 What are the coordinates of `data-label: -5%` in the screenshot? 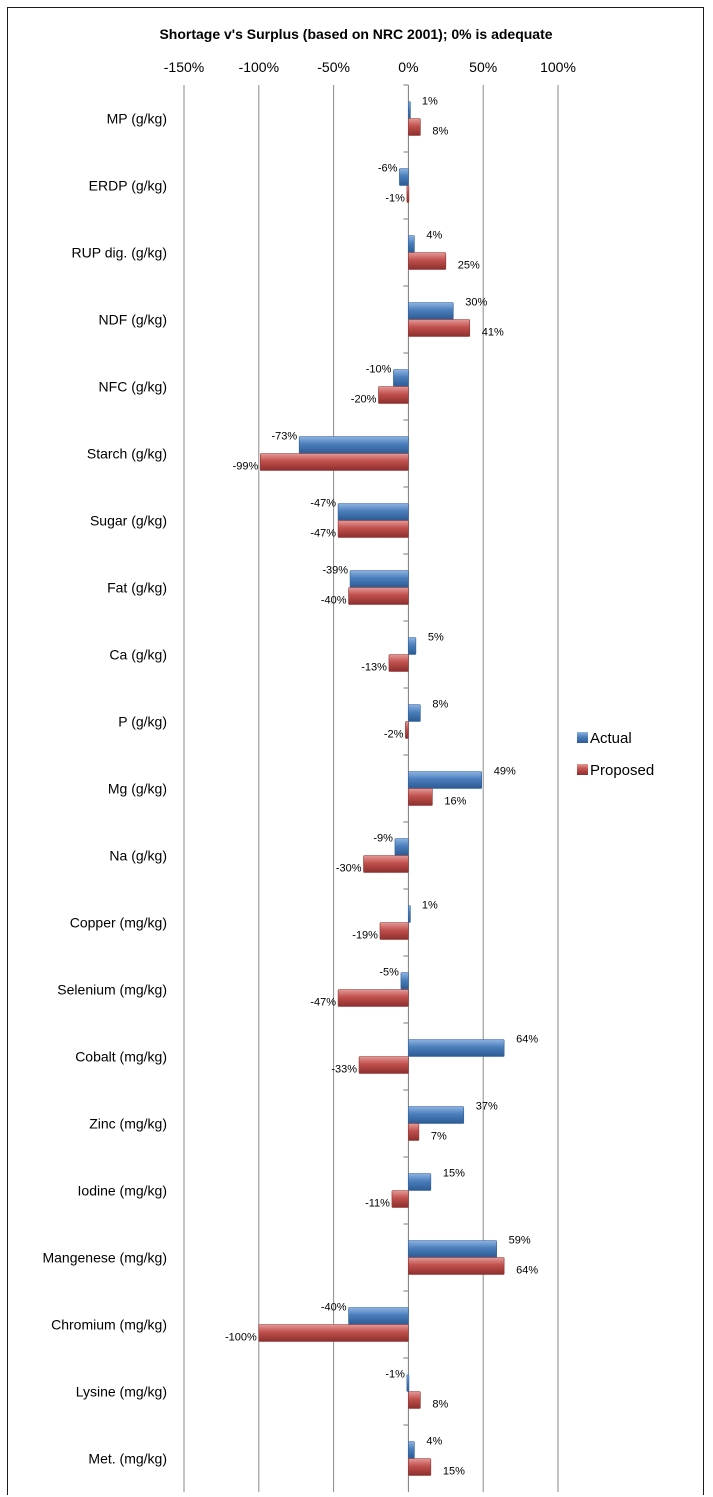 It's located at (389, 973).